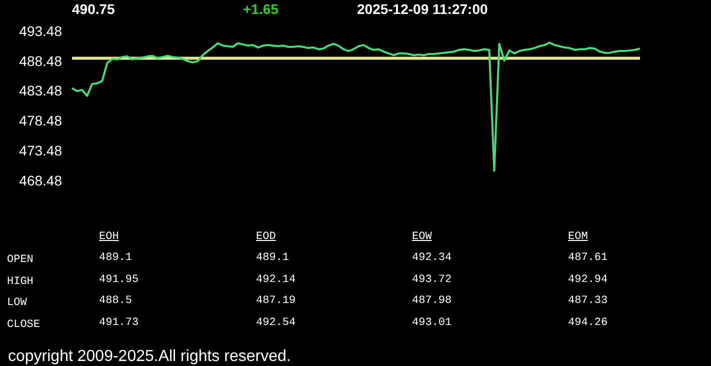 Image resolution: width=711 pixels, height=366 pixels. What do you see at coordinates (588, 258) in the screenshot?
I see `text: 487.61` at bounding box center [588, 258].